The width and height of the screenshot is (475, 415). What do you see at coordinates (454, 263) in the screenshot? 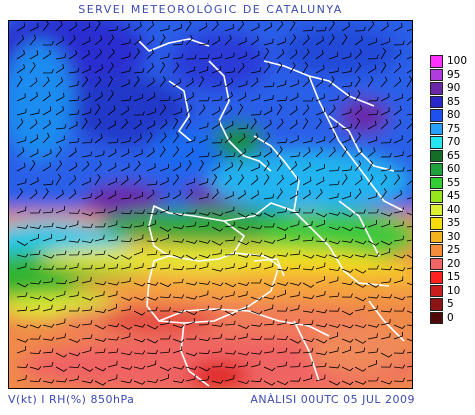
I see `legend-label: 20` at bounding box center [454, 263].